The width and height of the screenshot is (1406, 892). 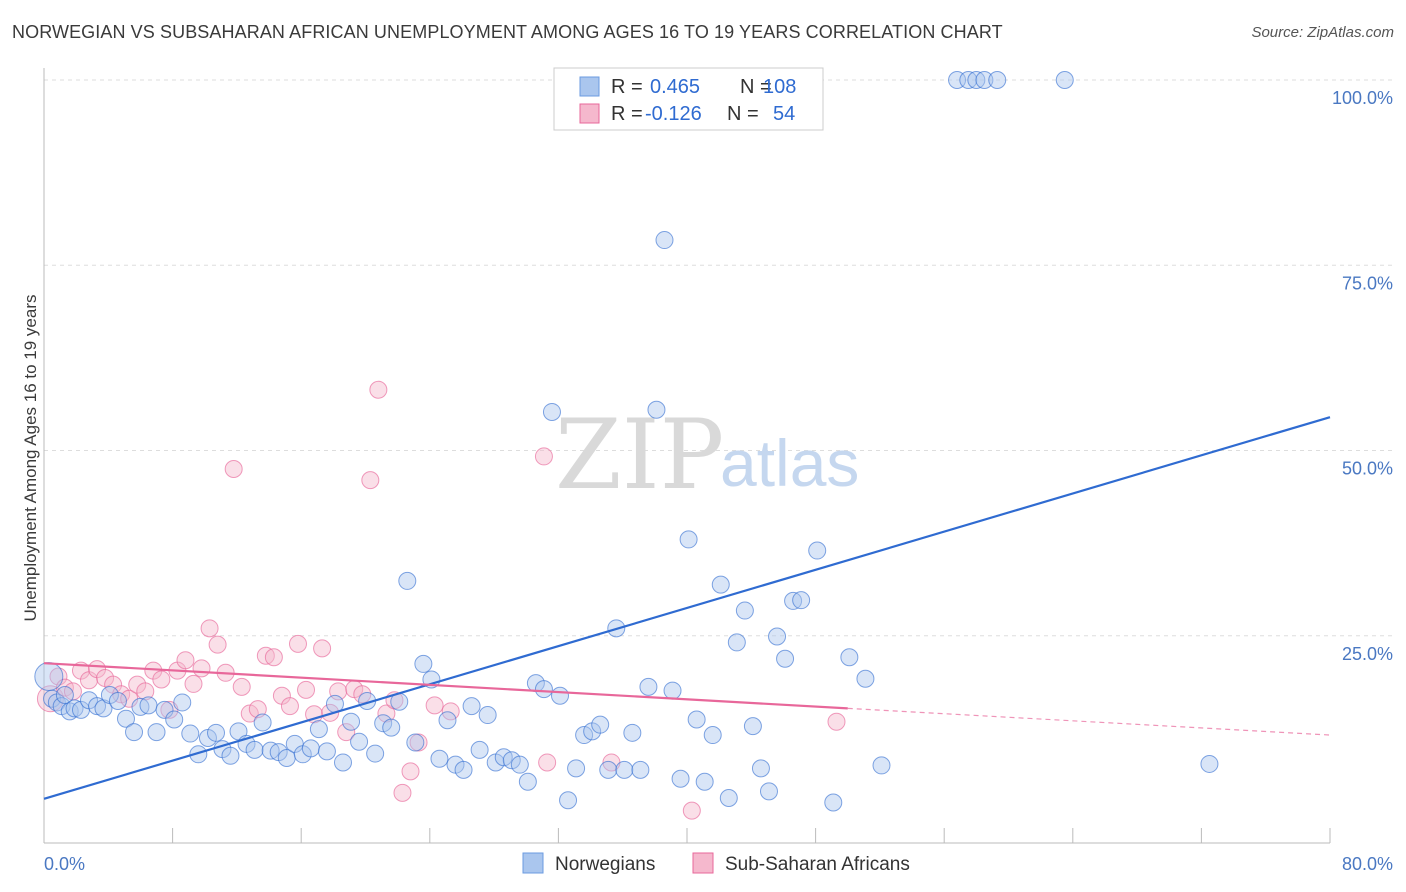 What do you see at coordinates (789, 463) in the screenshot?
I see `watermark-atlas: atlas` at bounding box center [789, 463].